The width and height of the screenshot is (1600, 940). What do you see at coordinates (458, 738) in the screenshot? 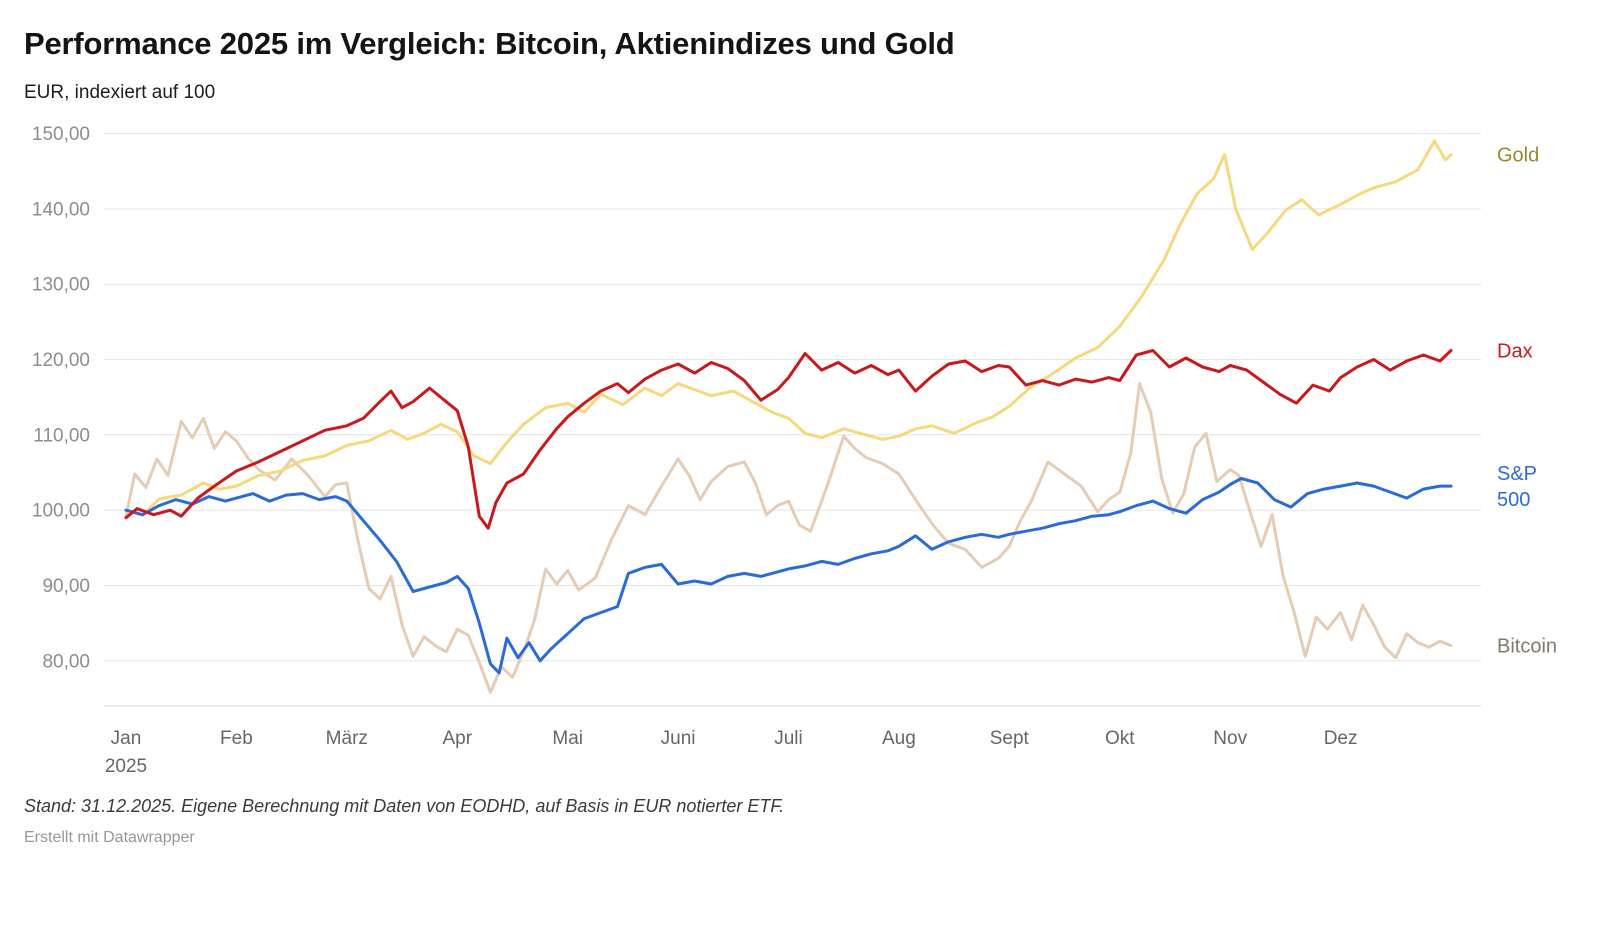
I see `x-tick-label: Apr` at bounding box center [458, 738].